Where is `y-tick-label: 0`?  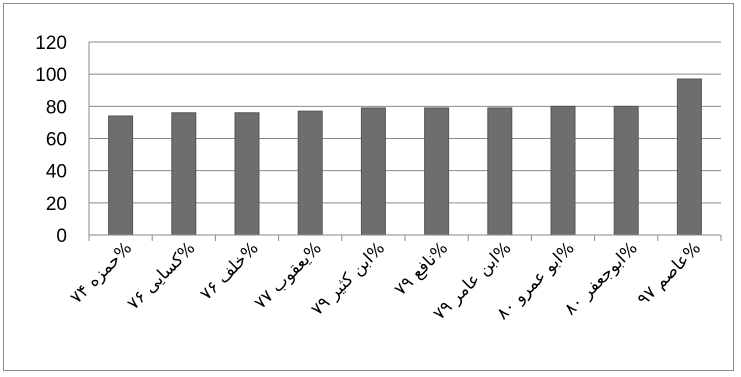 y-tick-label: 0 is located at coordinates (61, 236).